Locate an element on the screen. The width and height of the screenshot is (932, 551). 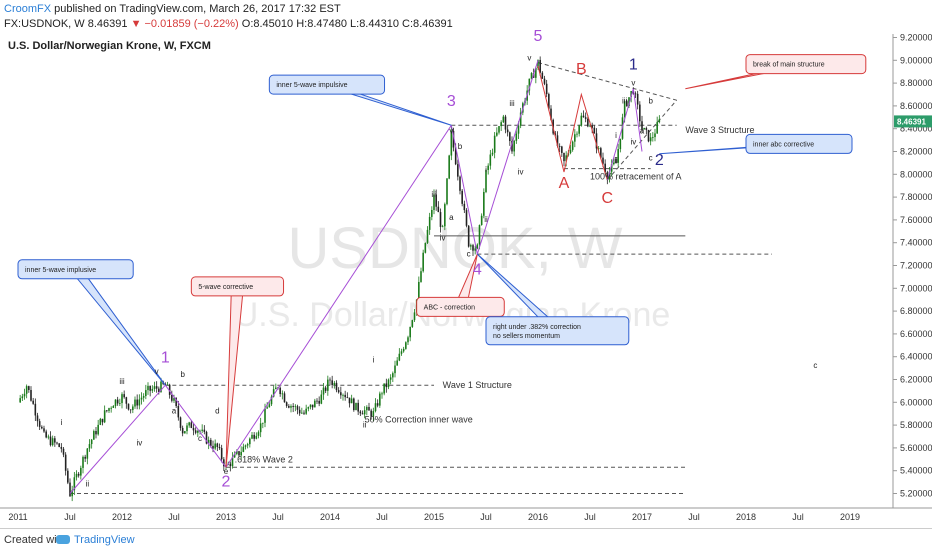
wave-label-major: 2 is located at coordinates (226, 482).